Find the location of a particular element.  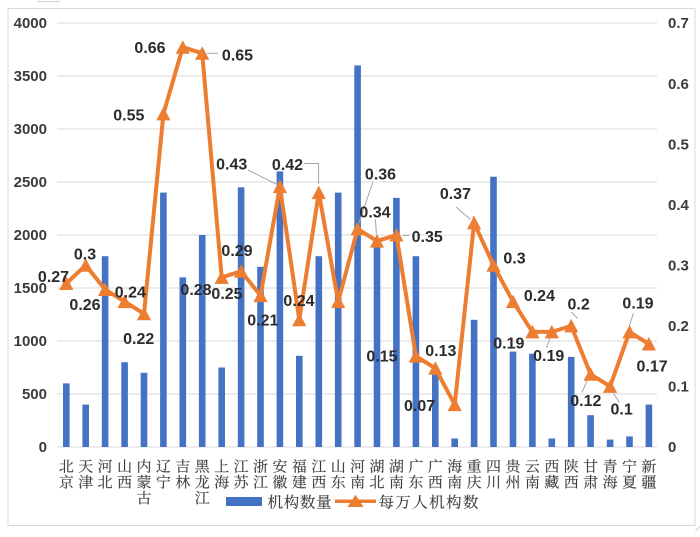

svg-text: 0.66 is located at coordinates (149, 48).